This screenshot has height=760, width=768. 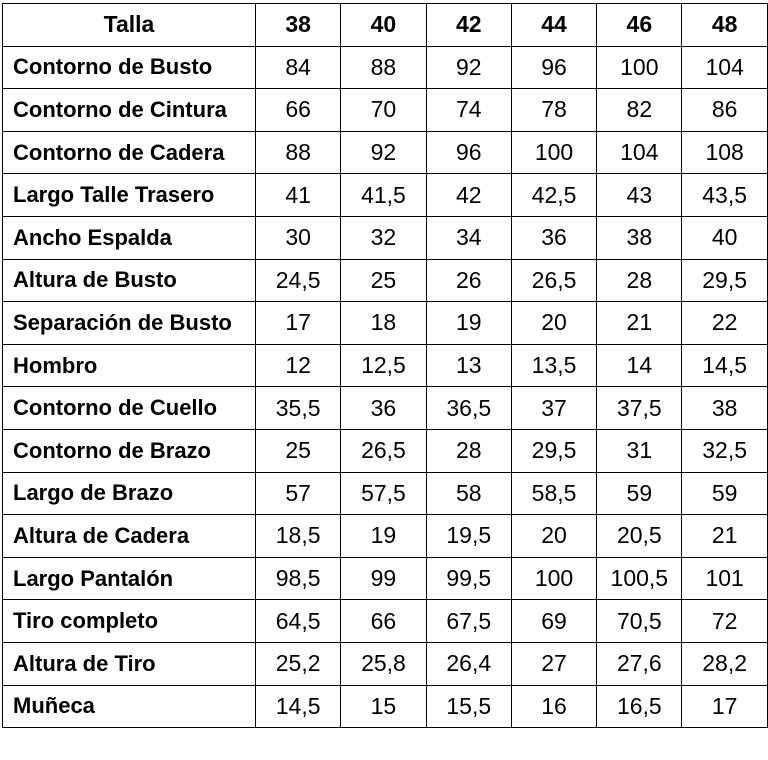 What do you see at coordinates (554, 195) in the screenshot?
I see `measurement-value: 42,5` at bounding box center [554, 195].